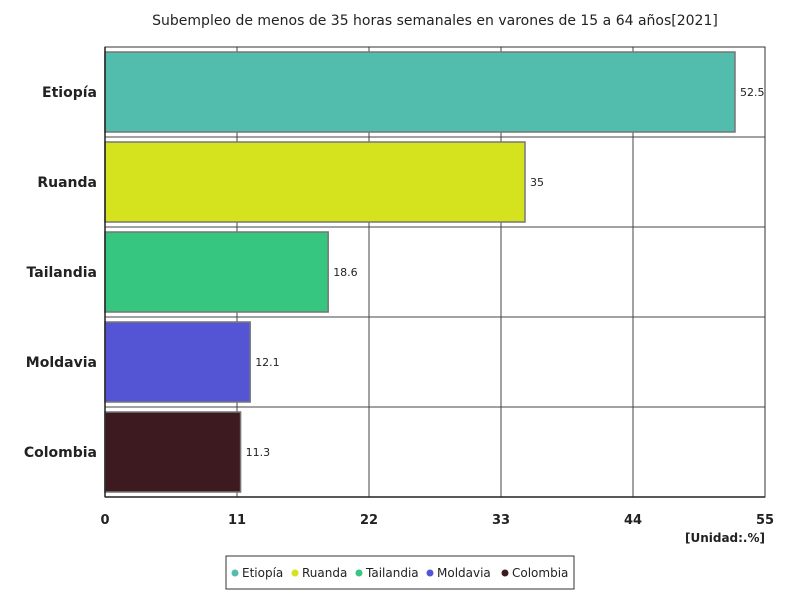 This screenshot has height=600, width=800. I want to click on category-label: Moldavia, so click(61, 363).